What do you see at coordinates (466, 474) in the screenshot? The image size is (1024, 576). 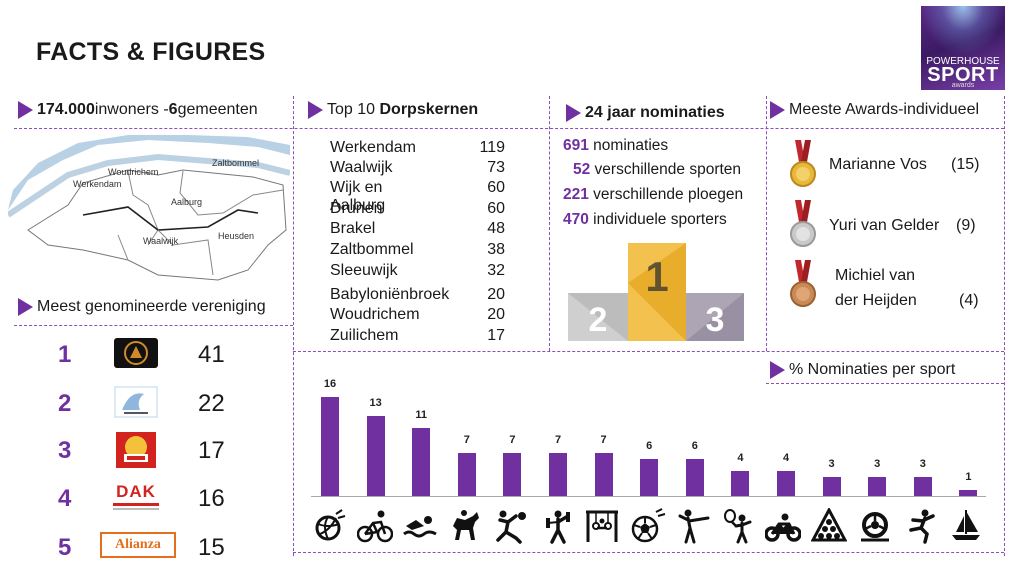 I see `bar-equestrian` at bounding box center [466, 474].